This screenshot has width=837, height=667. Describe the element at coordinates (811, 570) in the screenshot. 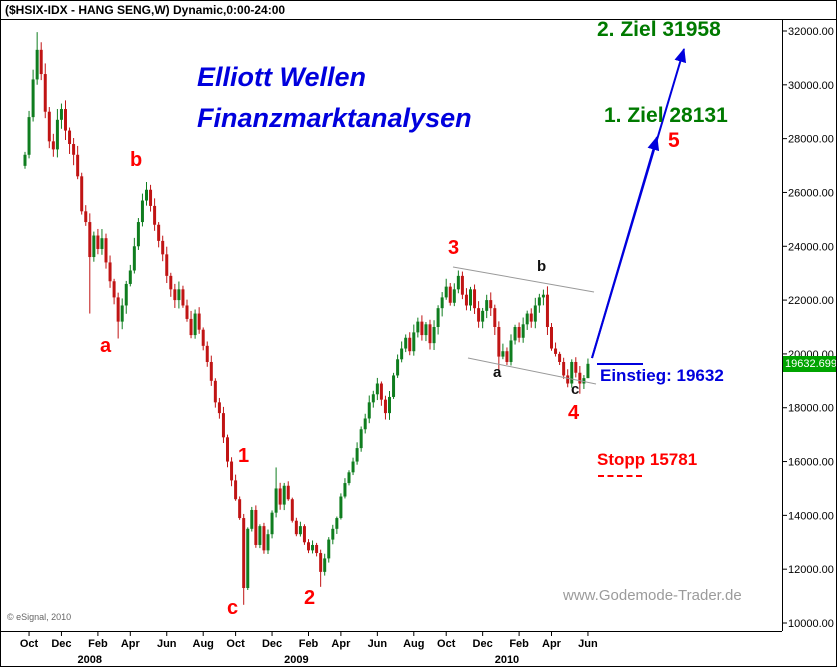

I see `svg-text: 12000.00` at that location.